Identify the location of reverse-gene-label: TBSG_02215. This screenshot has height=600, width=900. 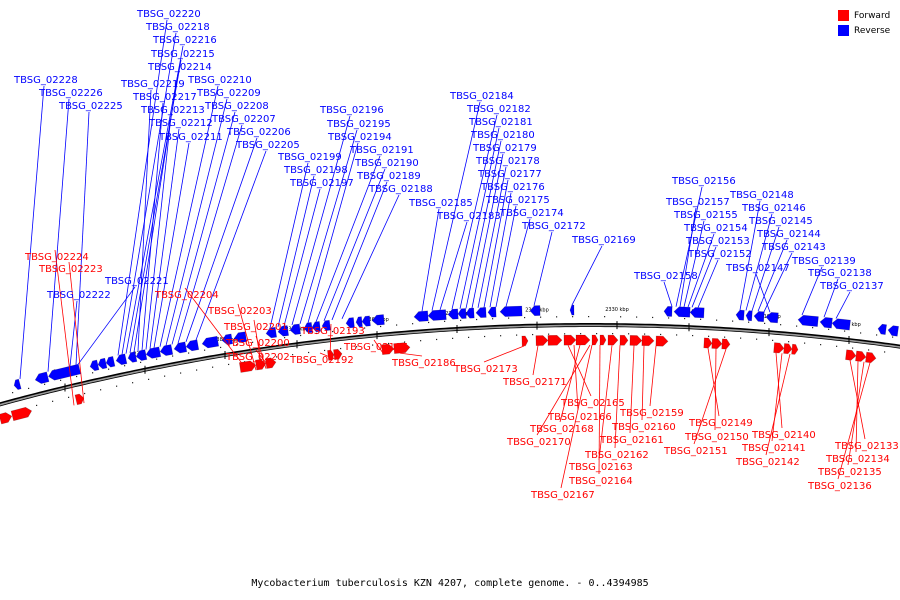
(182, 54).